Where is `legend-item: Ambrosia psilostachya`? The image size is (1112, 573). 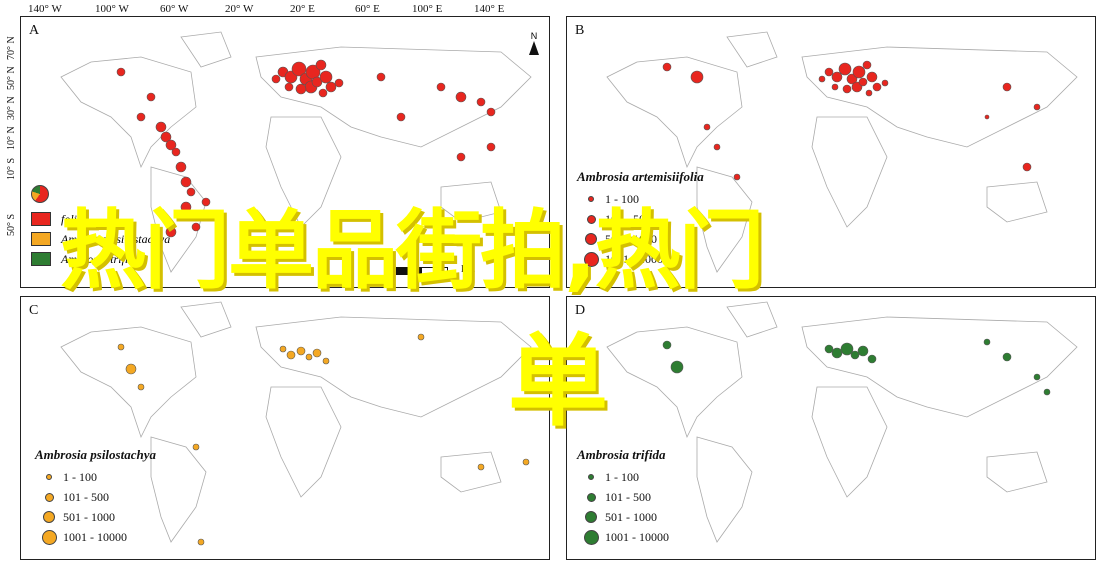
legend-item: Ambrosia psilostachya is located at coordinates (100, 239).